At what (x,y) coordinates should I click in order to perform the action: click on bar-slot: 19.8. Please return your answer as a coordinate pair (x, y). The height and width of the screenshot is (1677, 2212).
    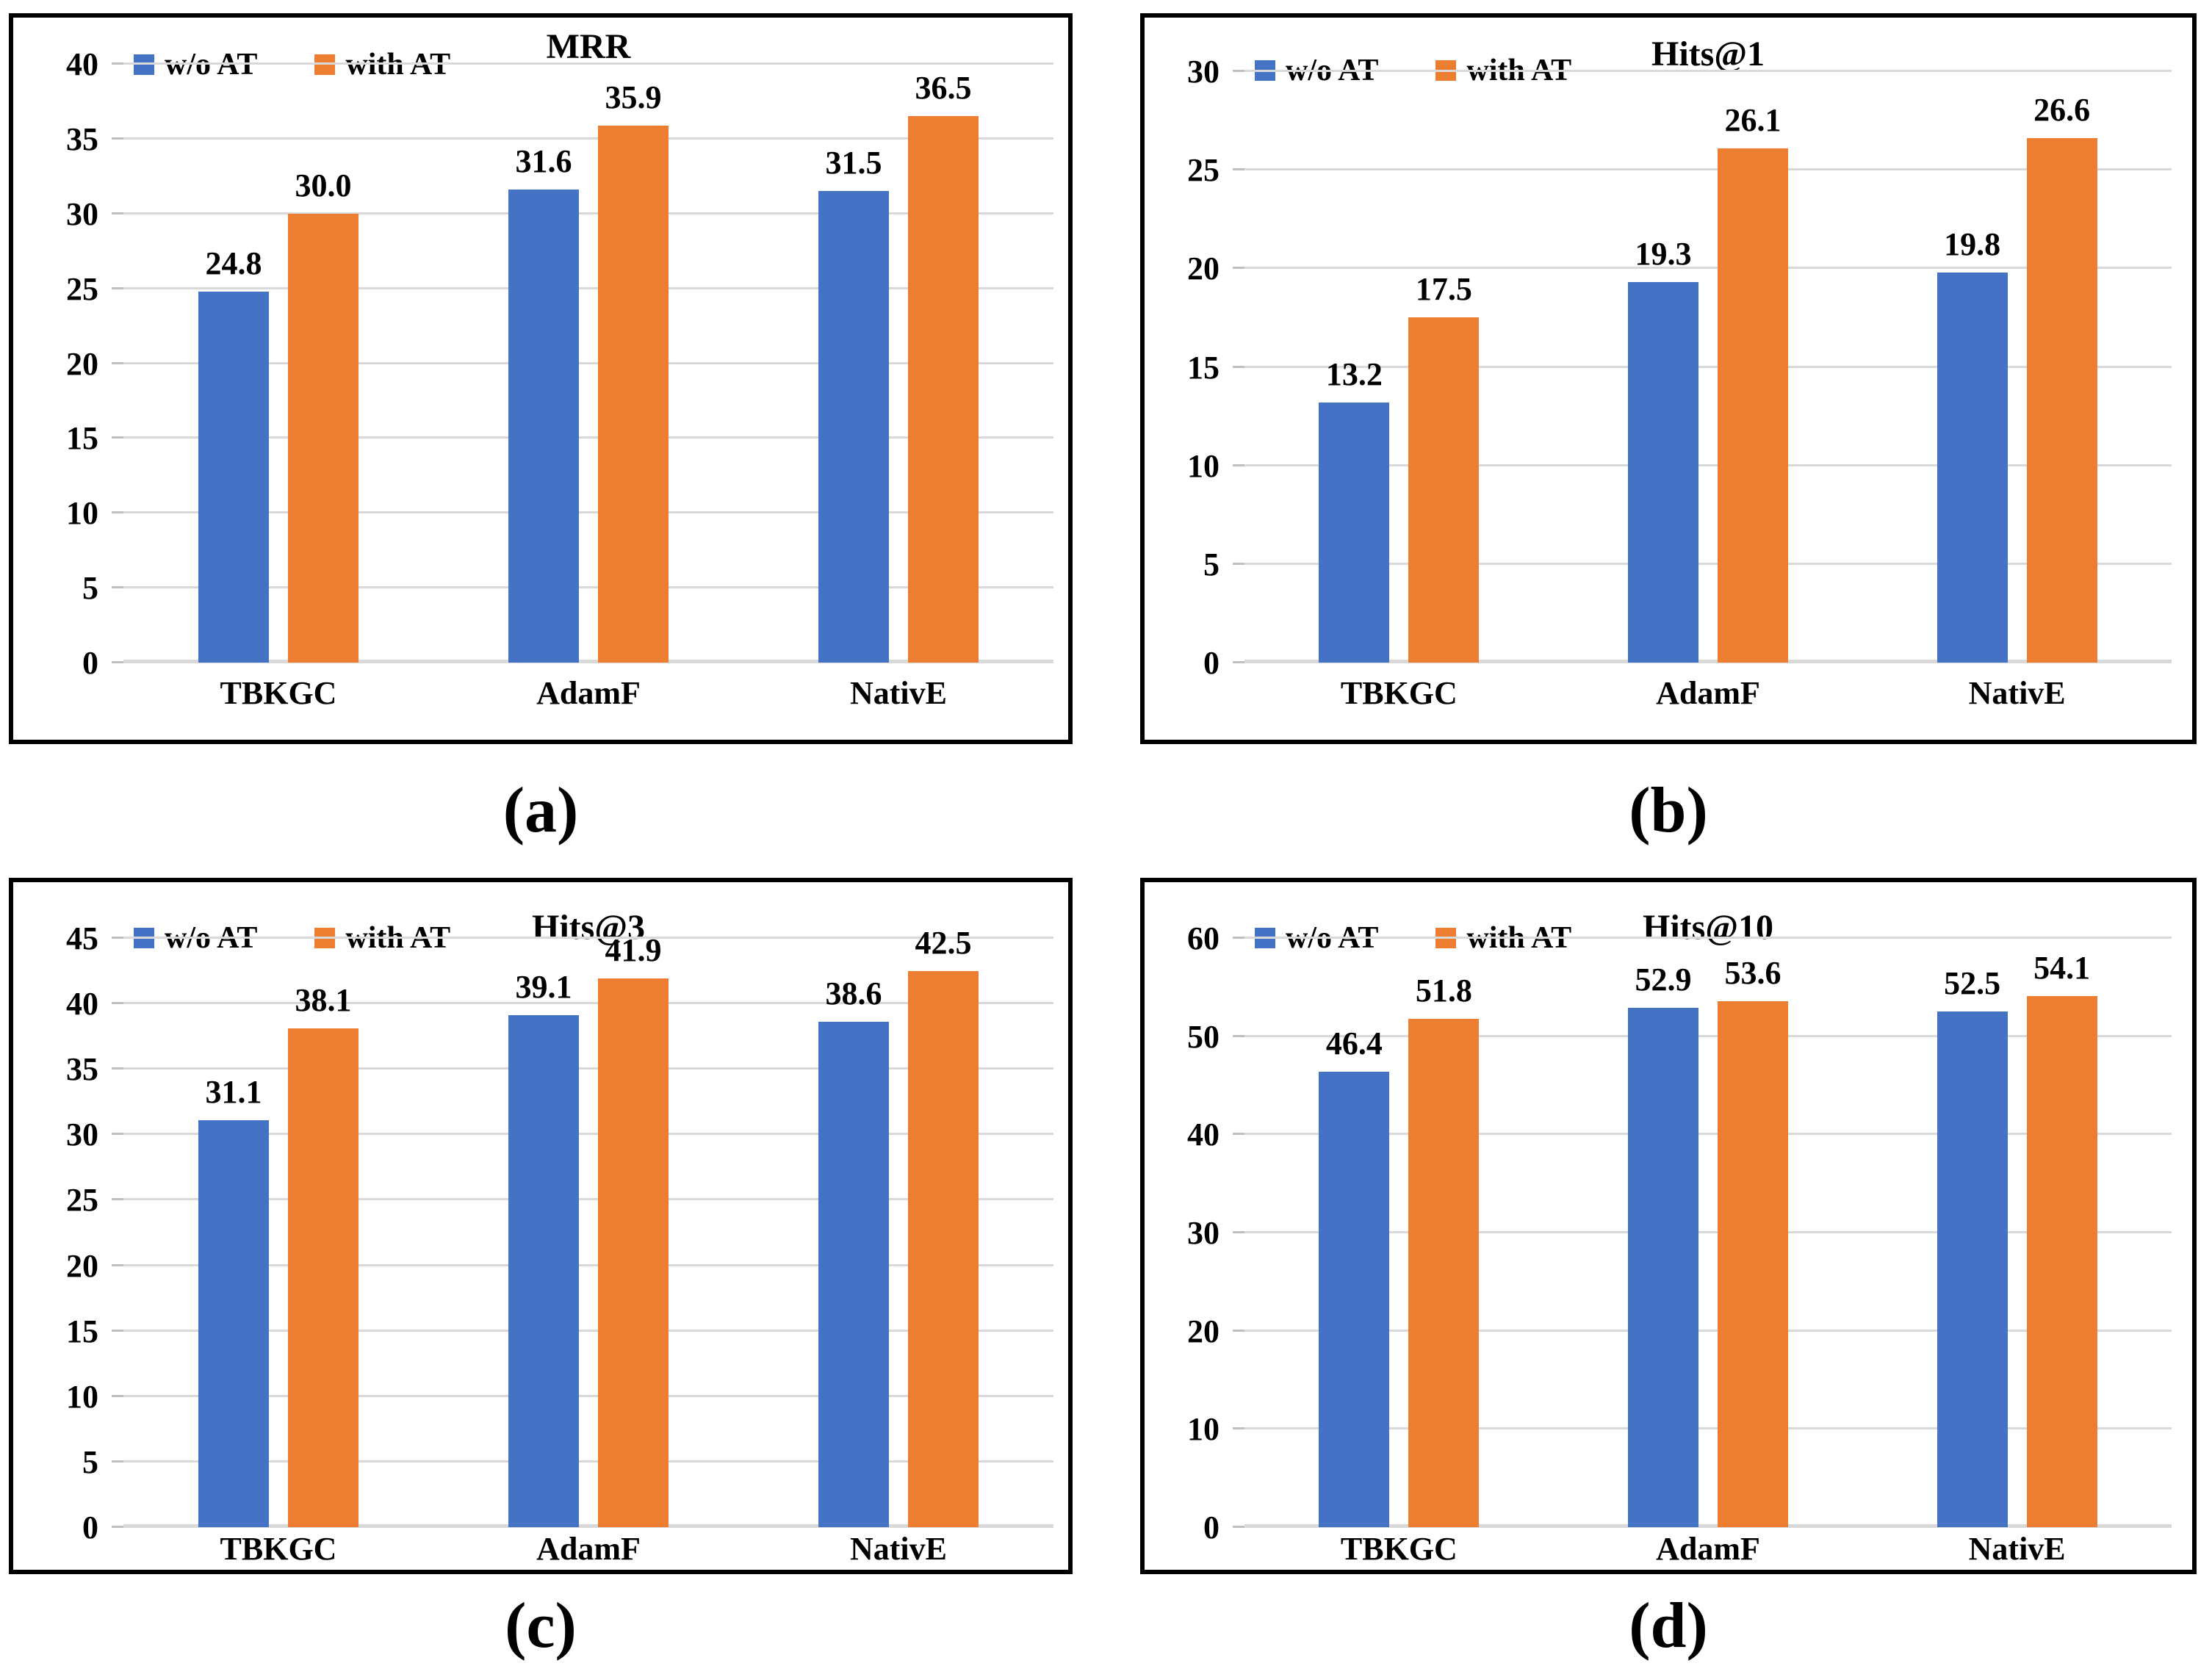
    Looking at the image, I should click on (1972, 367).